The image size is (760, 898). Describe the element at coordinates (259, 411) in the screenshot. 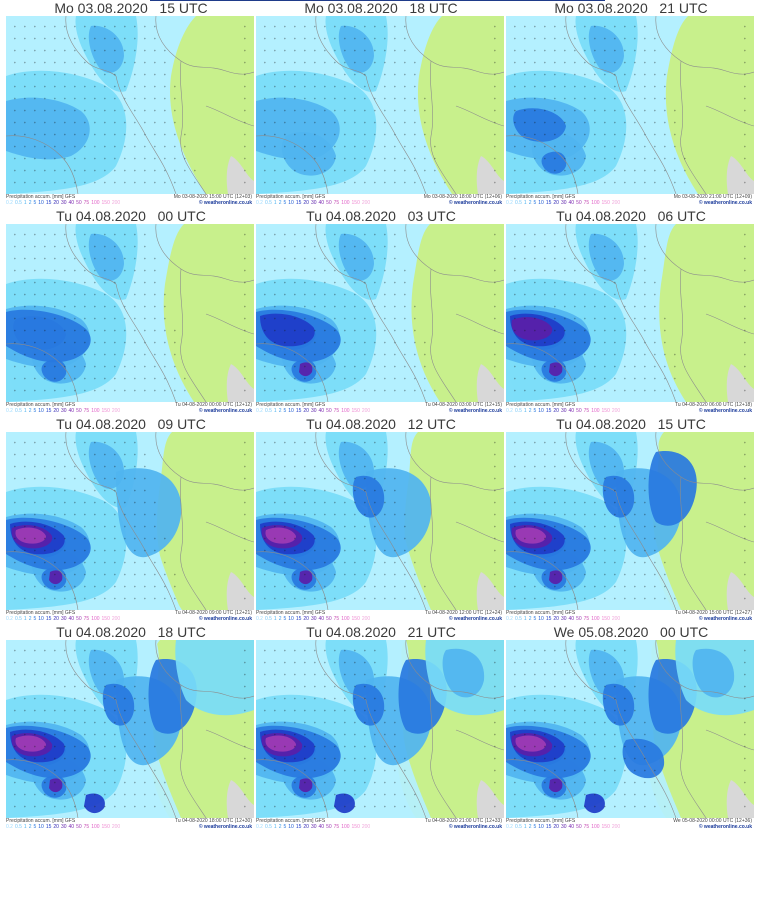

I see `legend-value: 0.2` at that location.